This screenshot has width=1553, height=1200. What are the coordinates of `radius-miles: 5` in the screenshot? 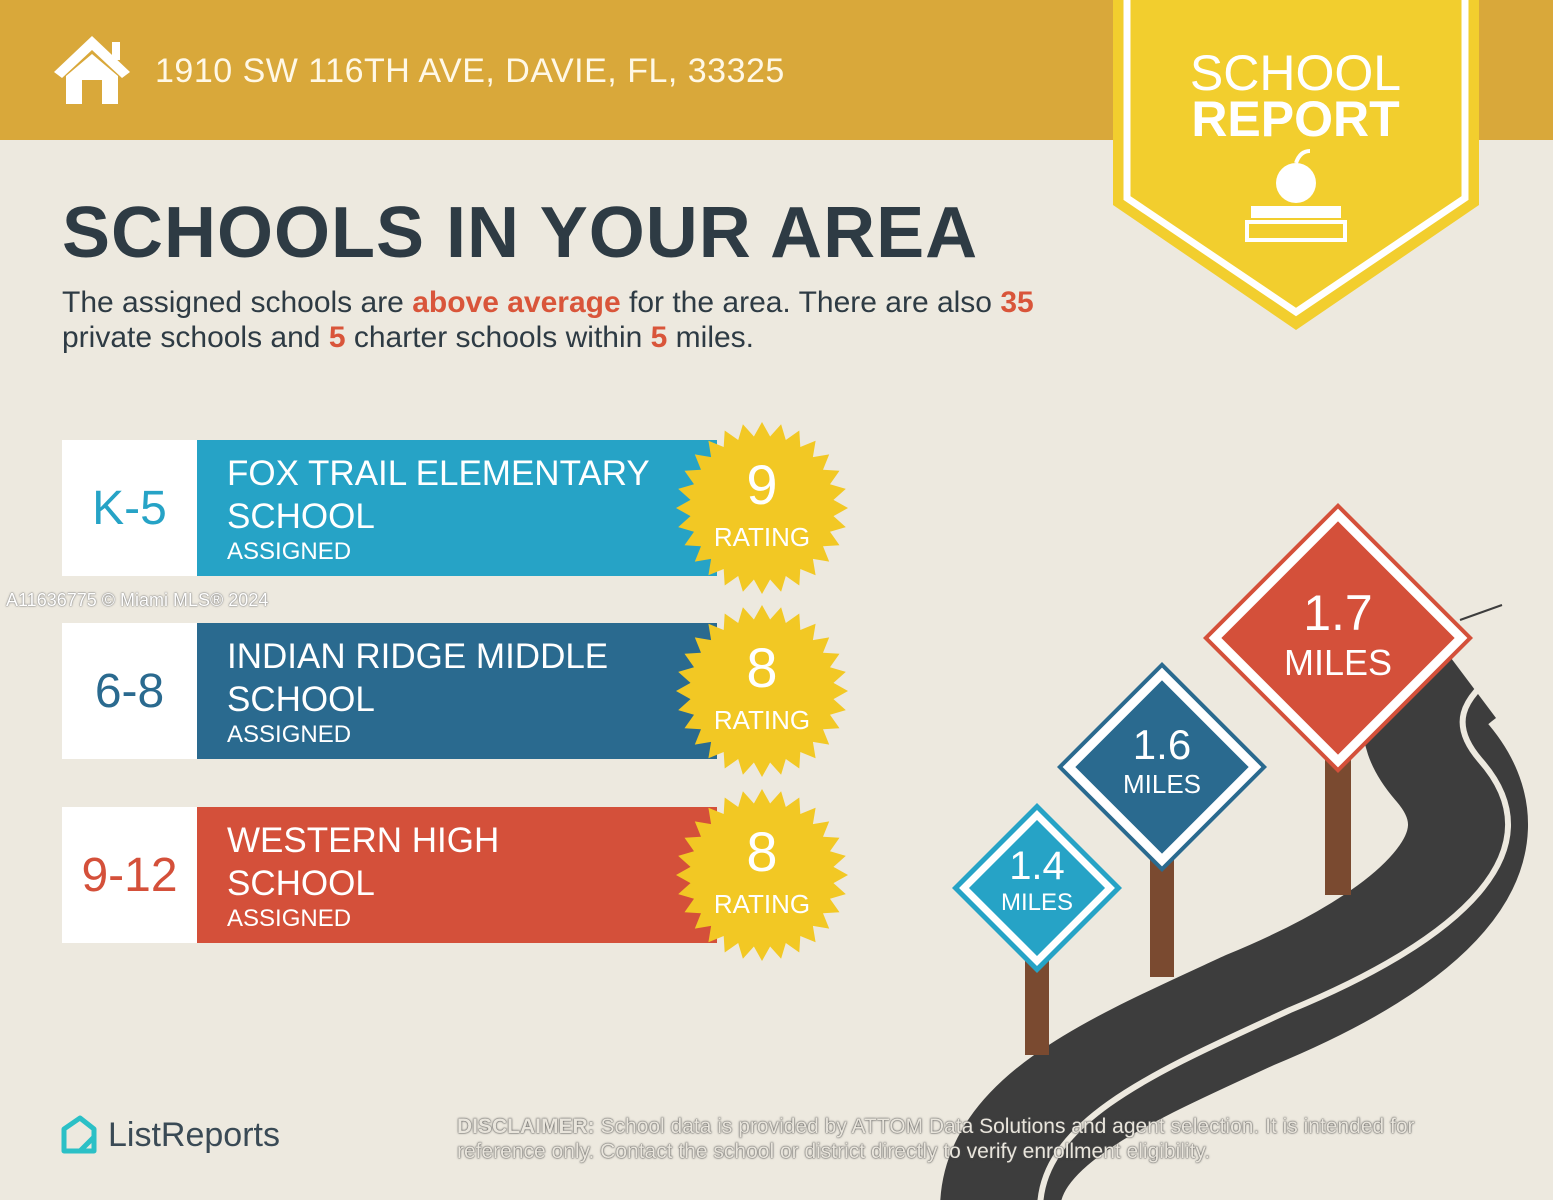 It's located at (659, 337).